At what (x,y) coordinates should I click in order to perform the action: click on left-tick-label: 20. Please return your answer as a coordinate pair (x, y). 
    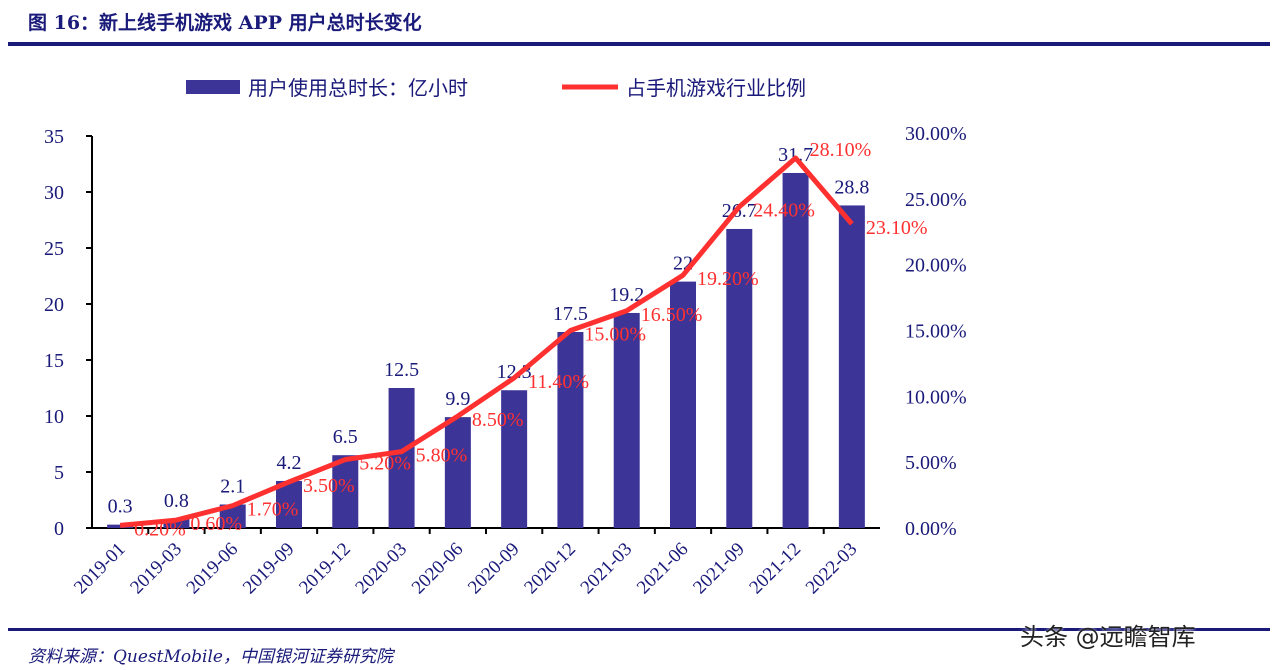
    Looking at the image, I should click on (54, 305).